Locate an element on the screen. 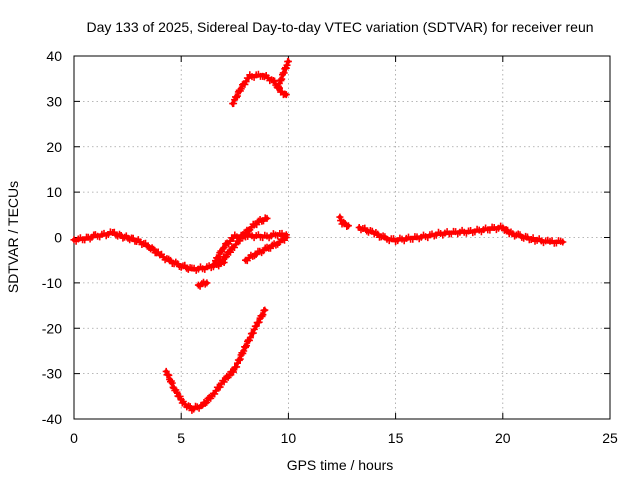 The image size is (640, 480). series-arc-d is located at coordinates (266, 249).